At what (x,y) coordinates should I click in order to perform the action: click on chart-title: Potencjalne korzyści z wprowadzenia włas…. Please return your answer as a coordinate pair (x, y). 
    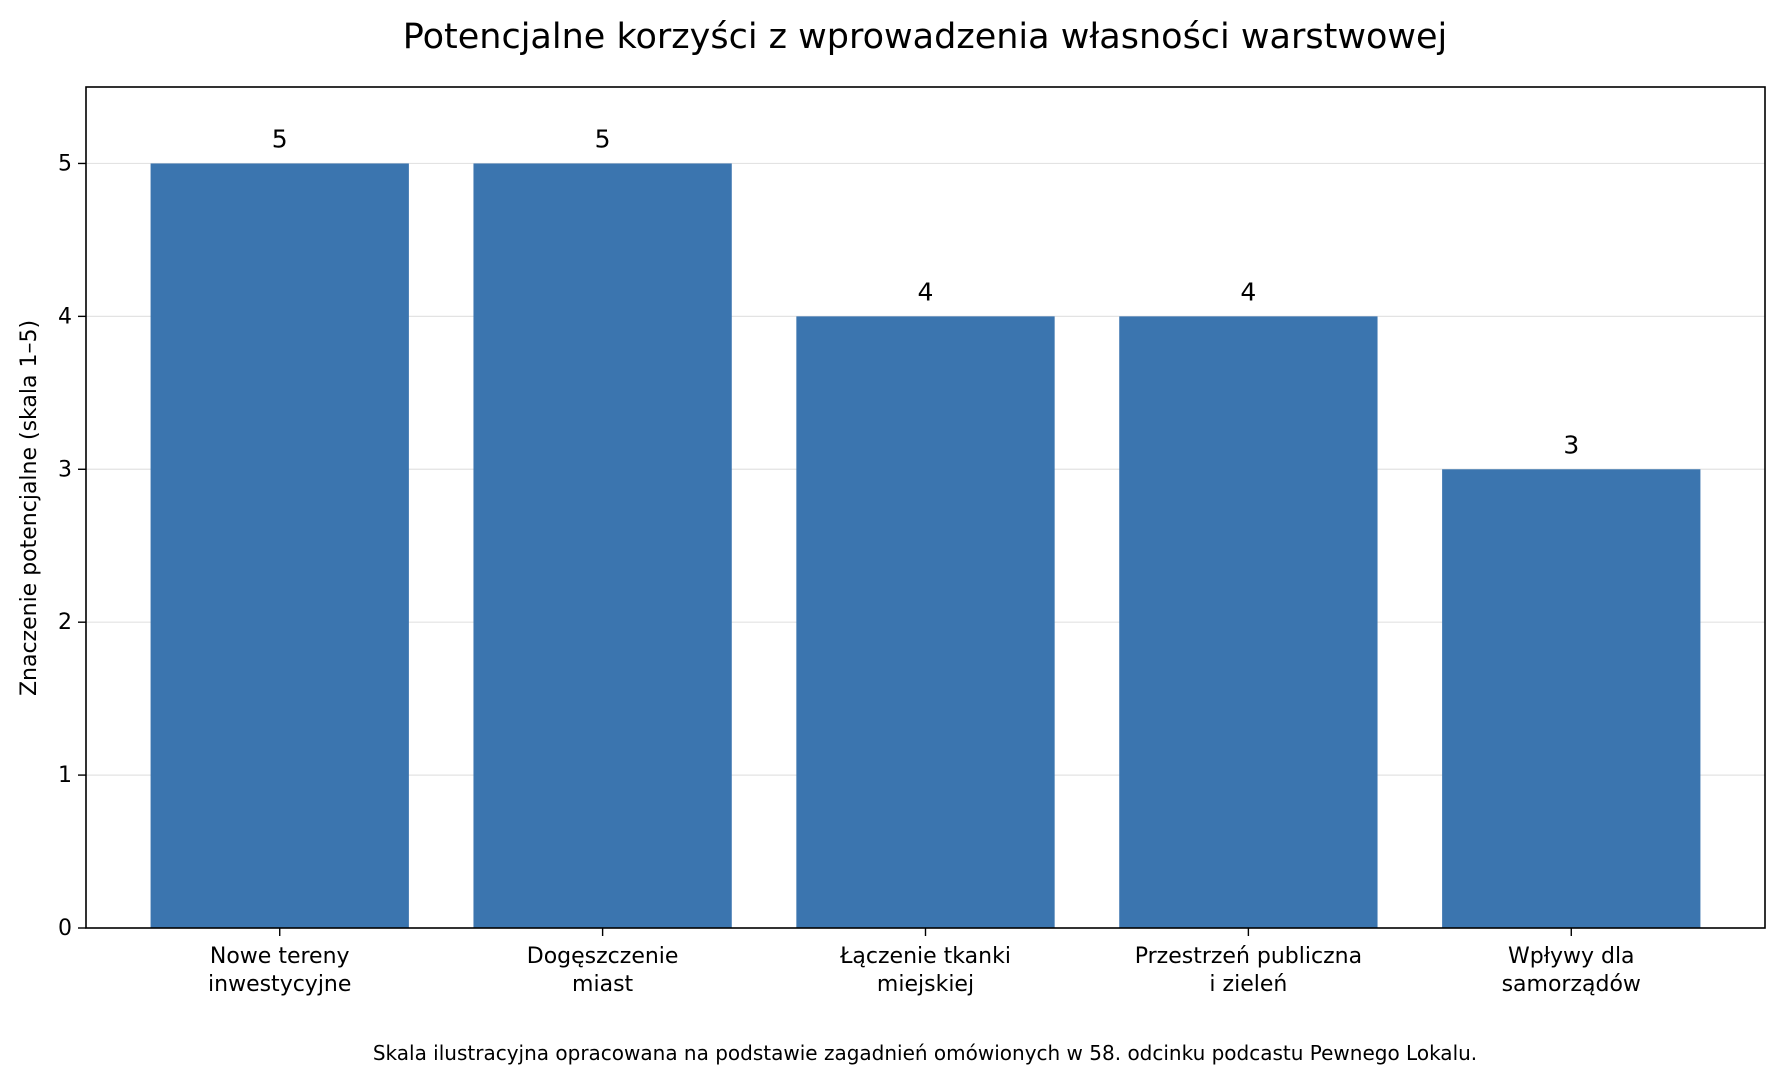
    Looking at the image, I should click on (925, 37).